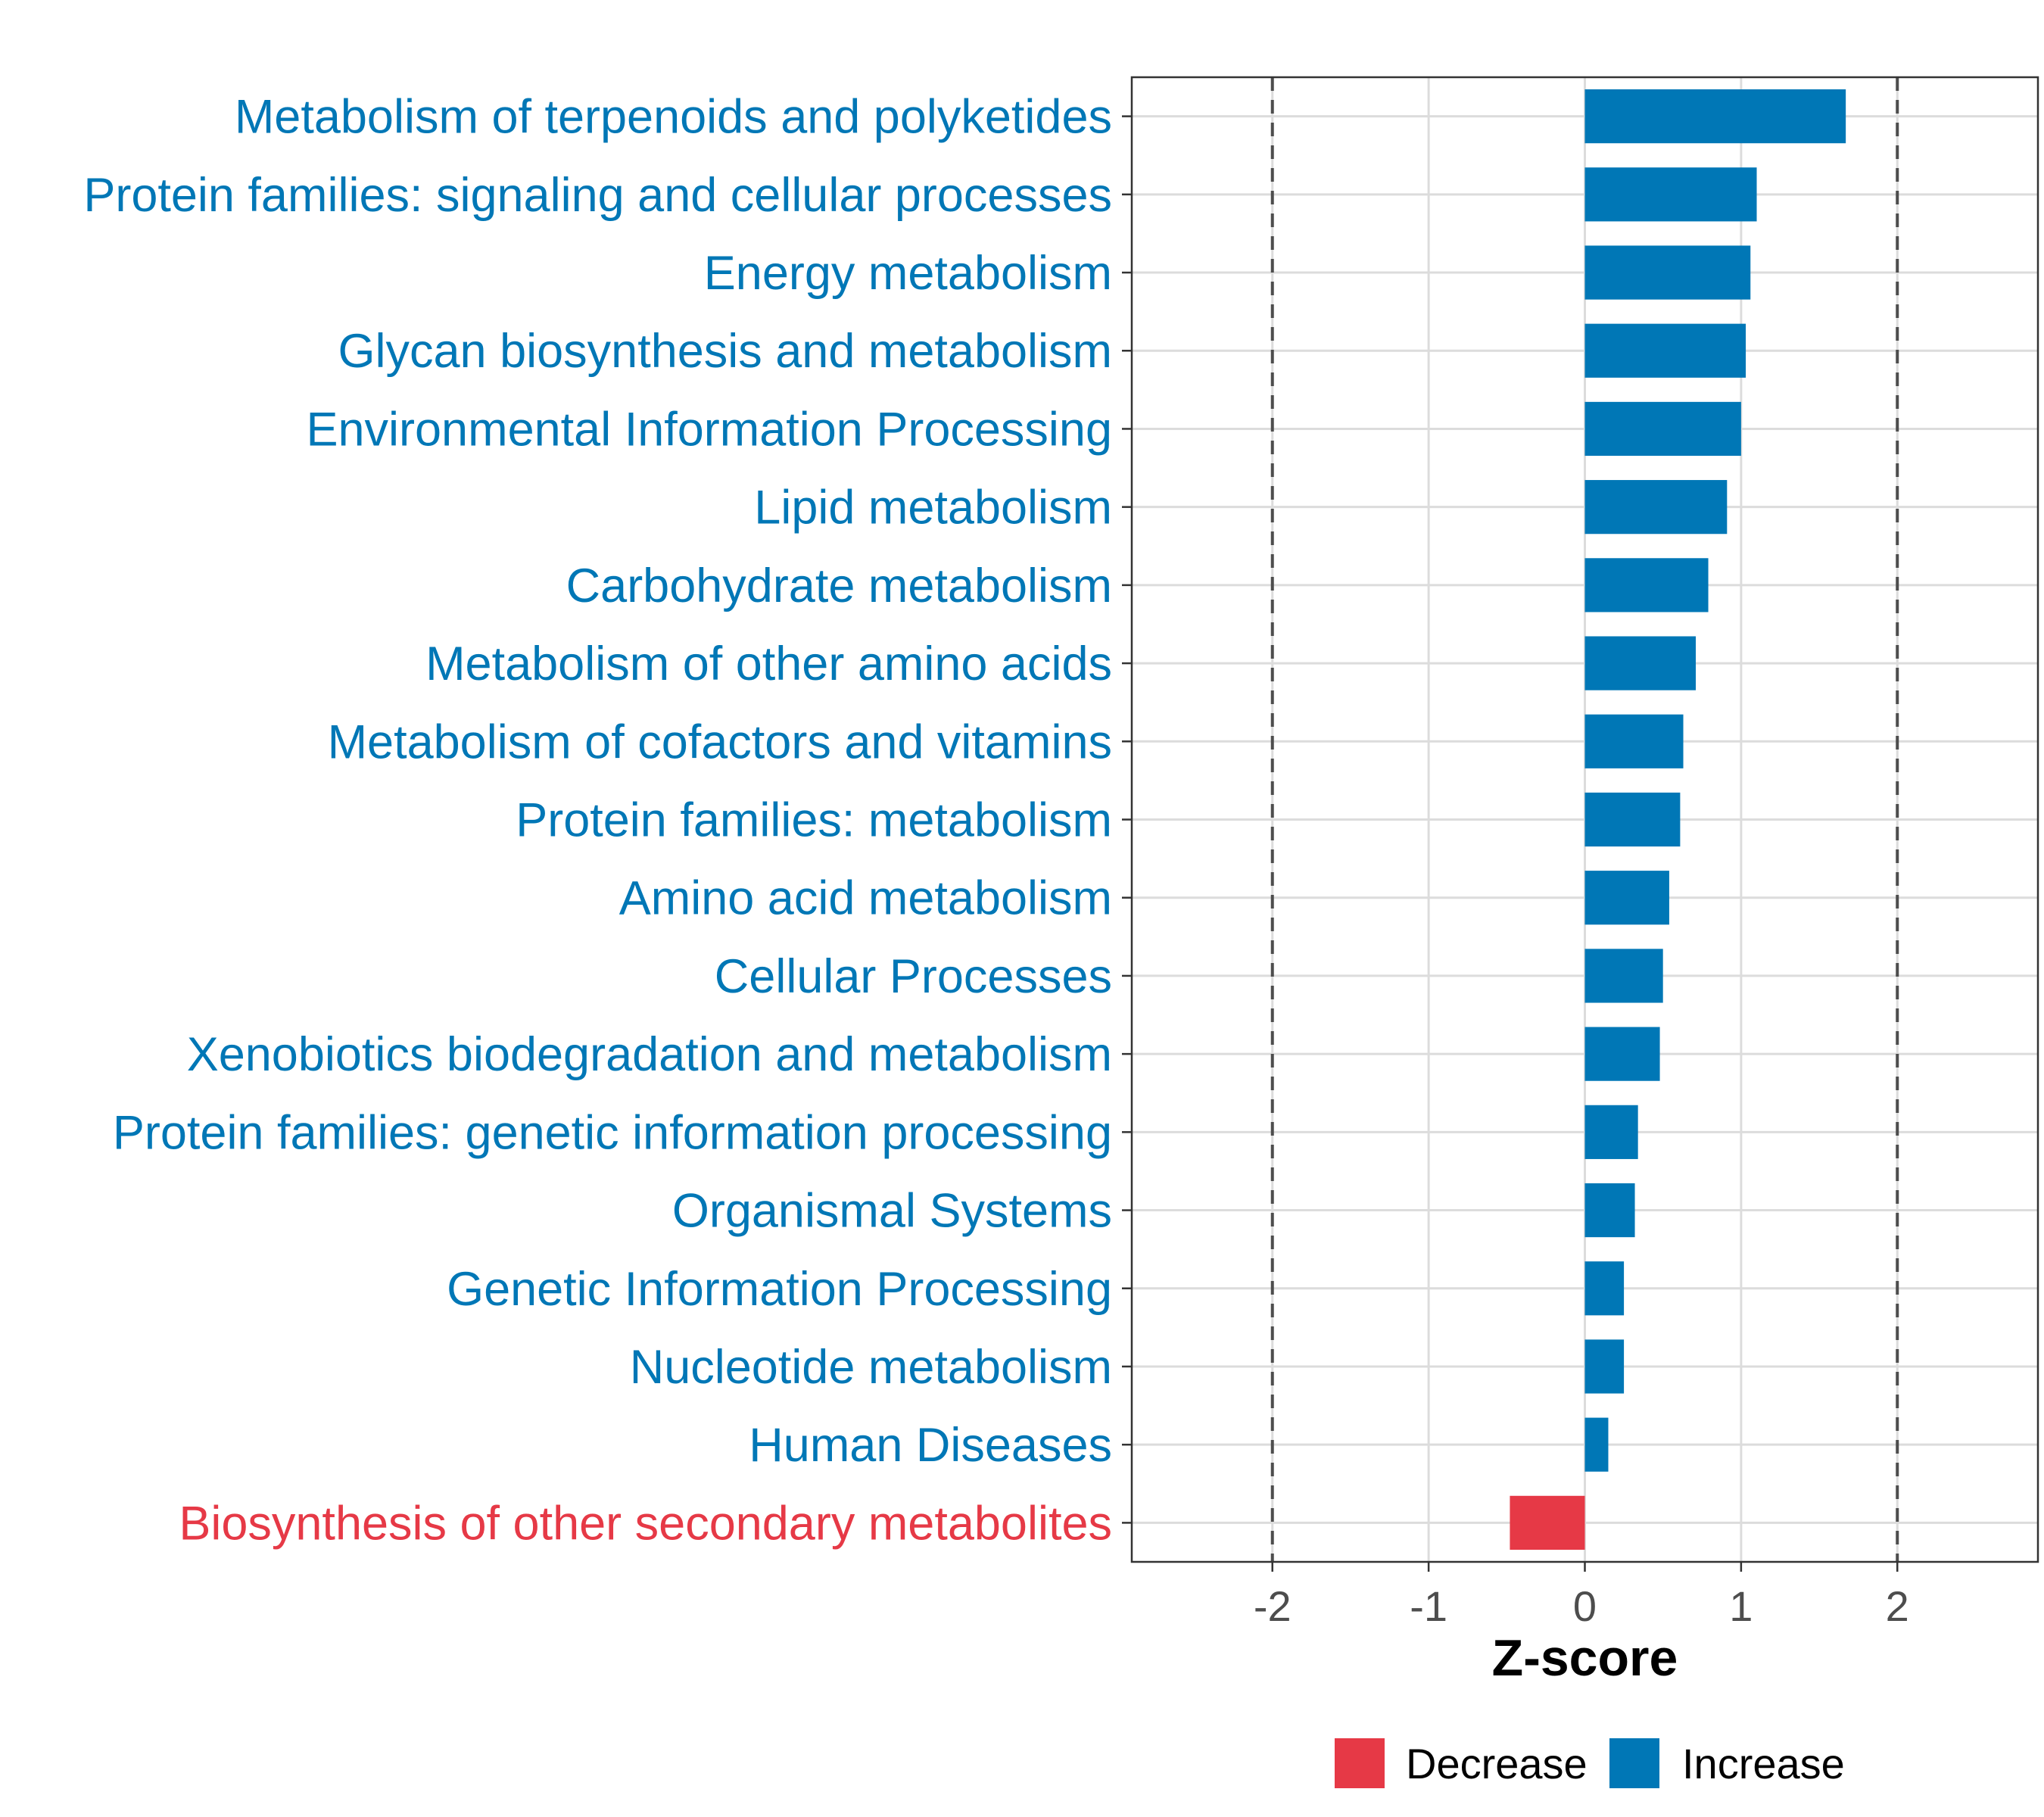 The height and width of the screenshot is (1817, 2044). What do you see at coordinates (908, 273) in the screenshot?
I see `y-tick-label: Energy metabolism` at bounding box center [908, 273].